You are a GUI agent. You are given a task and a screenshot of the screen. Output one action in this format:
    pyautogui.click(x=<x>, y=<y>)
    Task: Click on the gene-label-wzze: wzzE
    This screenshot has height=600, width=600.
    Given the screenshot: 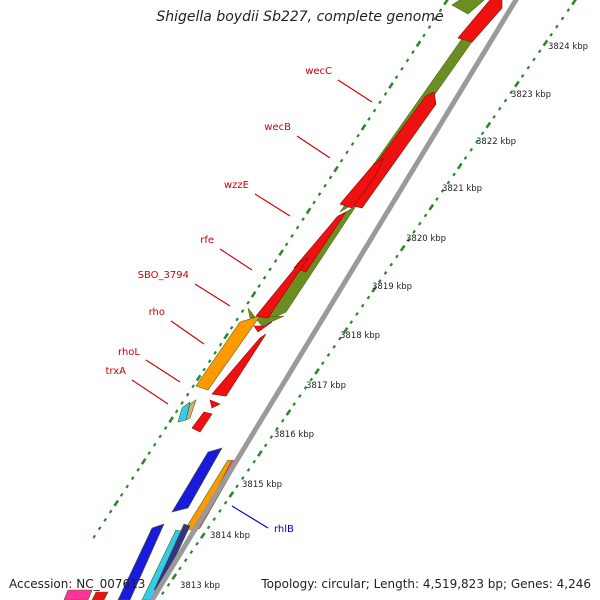 What is the action you would take?
    pyautogui.click(x=236, y=185)
    